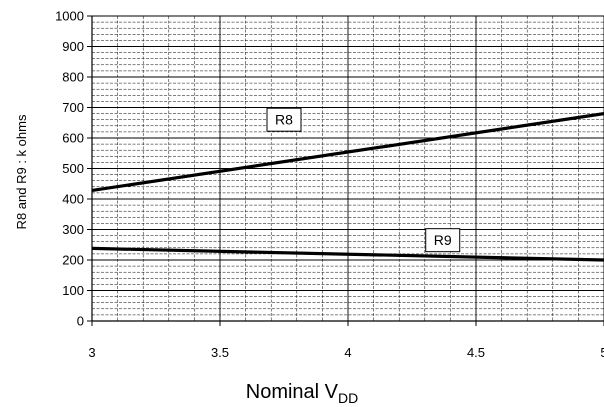  What do you see at coordinates (476, 352) in the screenshot?
I see `x-tick-label: 4.5` at bounding box center [476, 352].